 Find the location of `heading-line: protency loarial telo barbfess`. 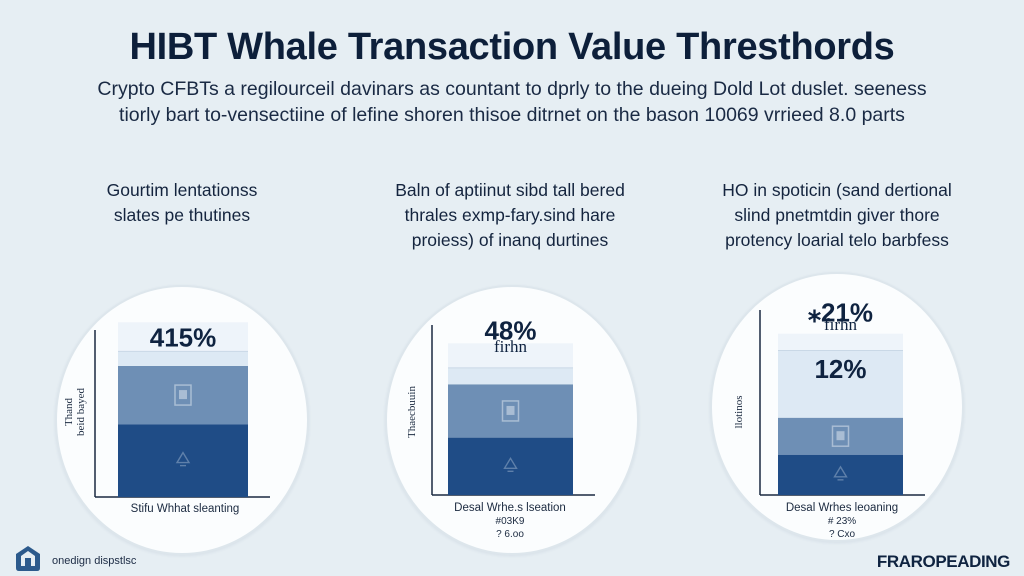

heading-line: protency loarial telo barbfess is located at coordinates (837, 240).